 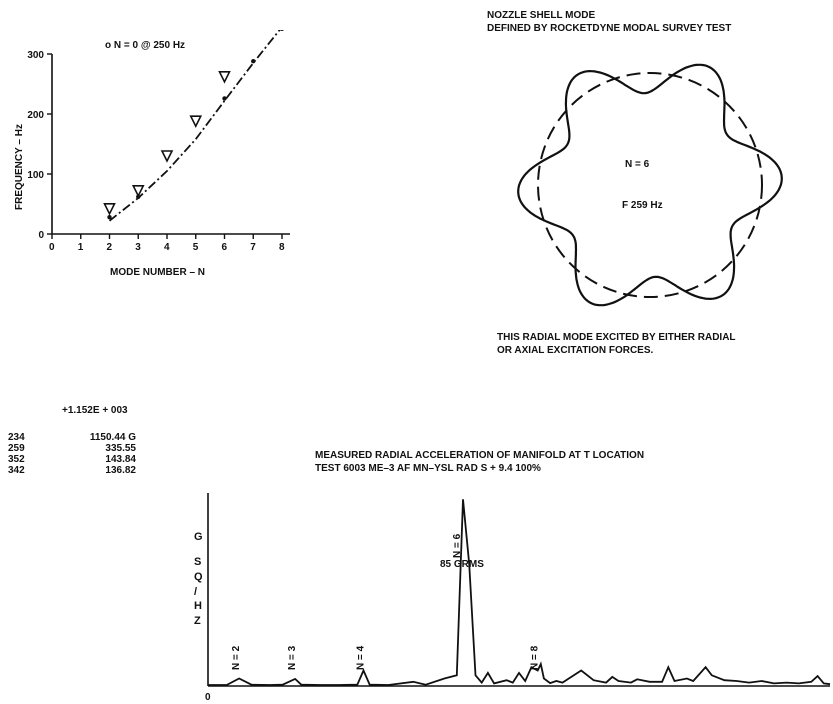 What do you see at coordinates (575, 350) in the screenshot?
I see `mode-caption-2: OR AXIAL EXCITATION FORCES.` at bounding box center [575, 350].